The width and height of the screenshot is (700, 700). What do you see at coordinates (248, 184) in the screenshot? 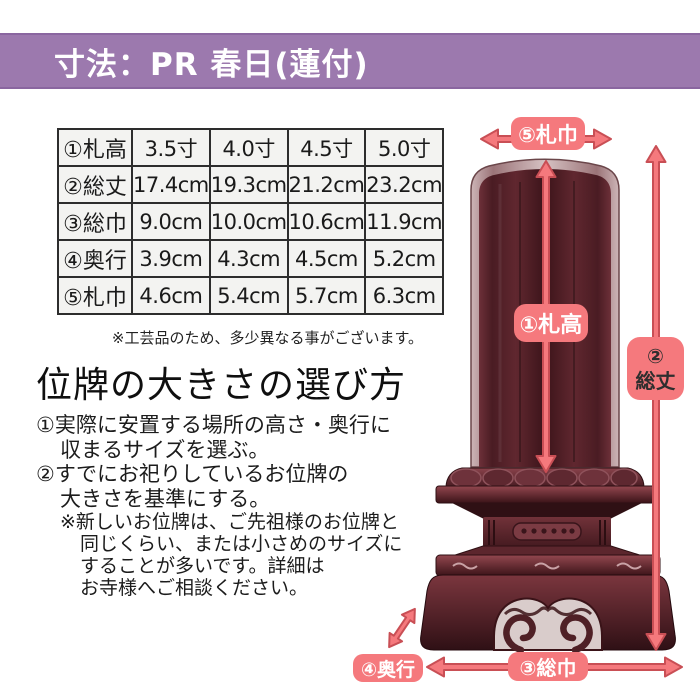
I see `table-cell: 19.3cm` at bounding box center [248, 184].